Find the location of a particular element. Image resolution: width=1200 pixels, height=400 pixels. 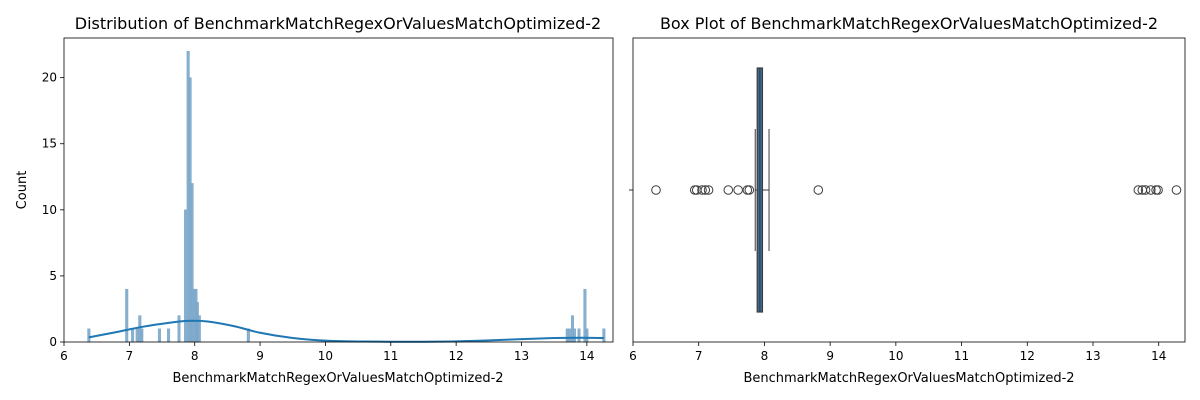

histogram-y-tick-label-10: 10 is located at coordinates (49, 210).